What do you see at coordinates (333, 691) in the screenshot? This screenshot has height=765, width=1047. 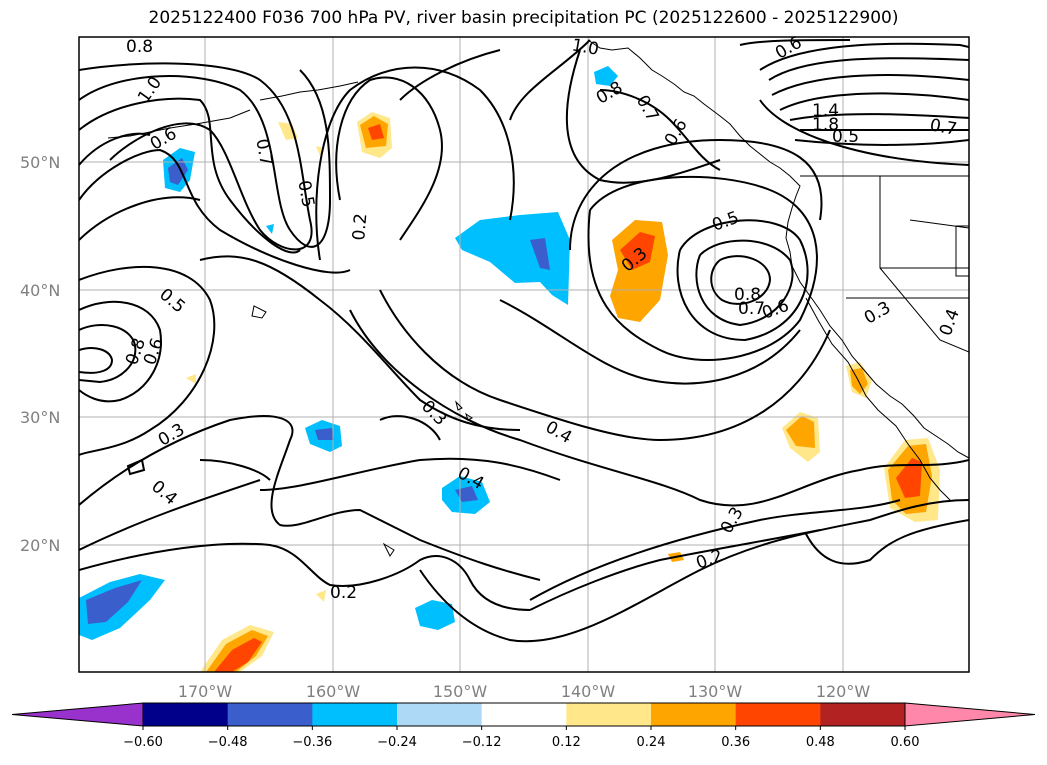 I see `lon-label-160w: 160°W` at bounding box center [333, 691].